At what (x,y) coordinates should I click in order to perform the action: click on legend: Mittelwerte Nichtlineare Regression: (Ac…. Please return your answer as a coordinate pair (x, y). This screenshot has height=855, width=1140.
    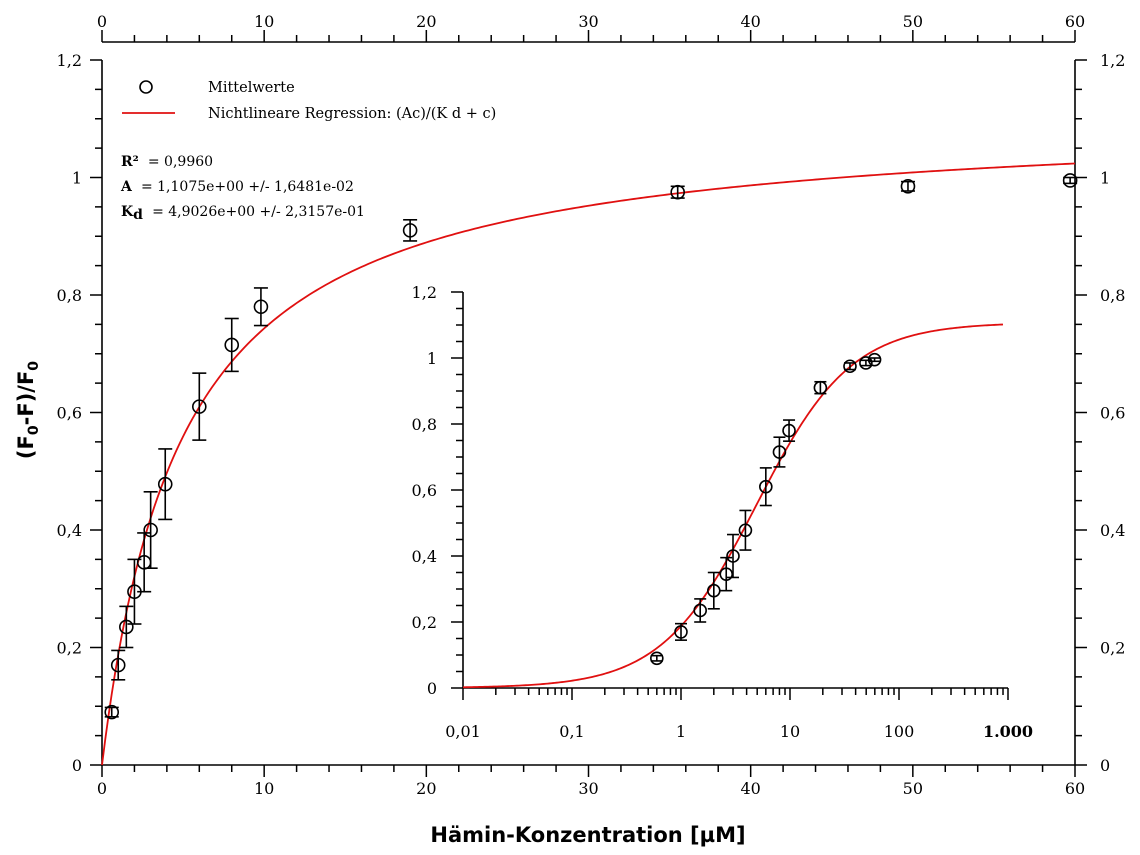
    Looking at the image, I should click on (309, 101).